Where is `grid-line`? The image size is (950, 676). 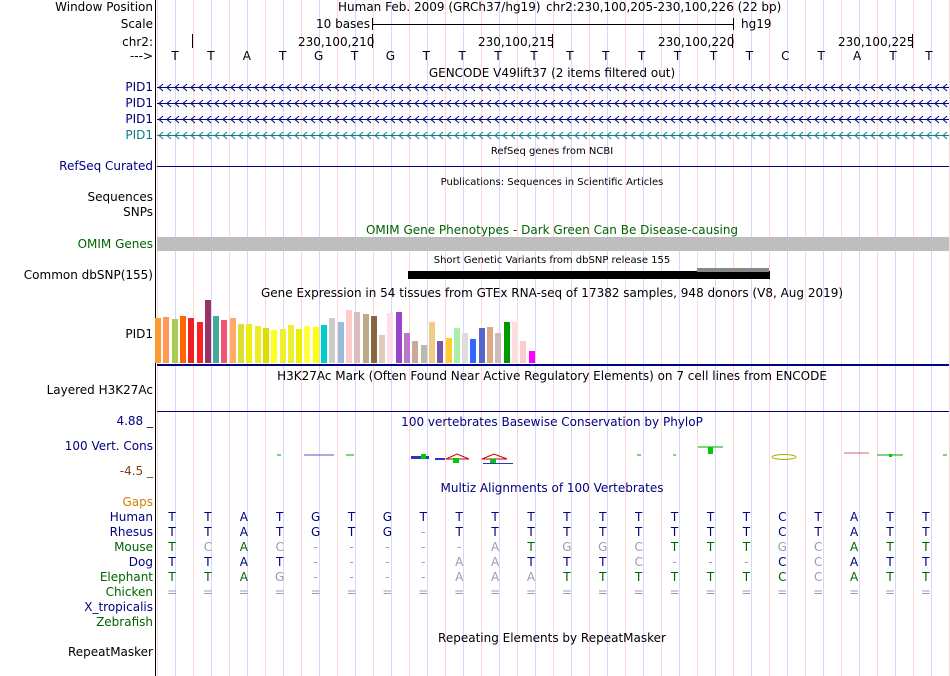
grid-line is located at coordinates (625, 338).